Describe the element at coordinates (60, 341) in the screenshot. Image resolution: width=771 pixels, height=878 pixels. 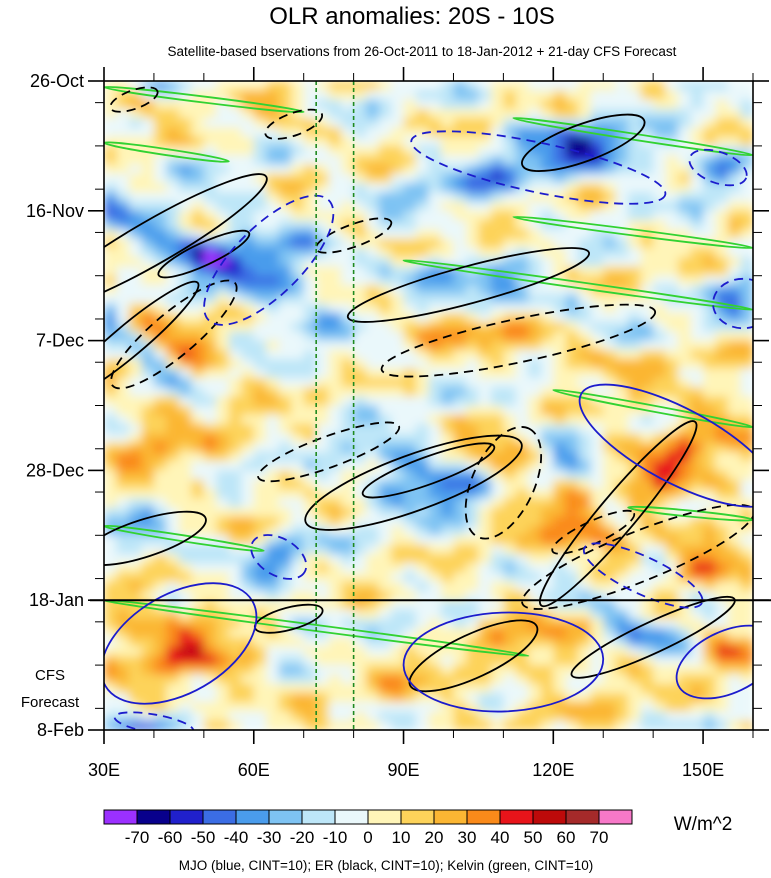
I see `y-tick-label: 7-Dec` at that location.